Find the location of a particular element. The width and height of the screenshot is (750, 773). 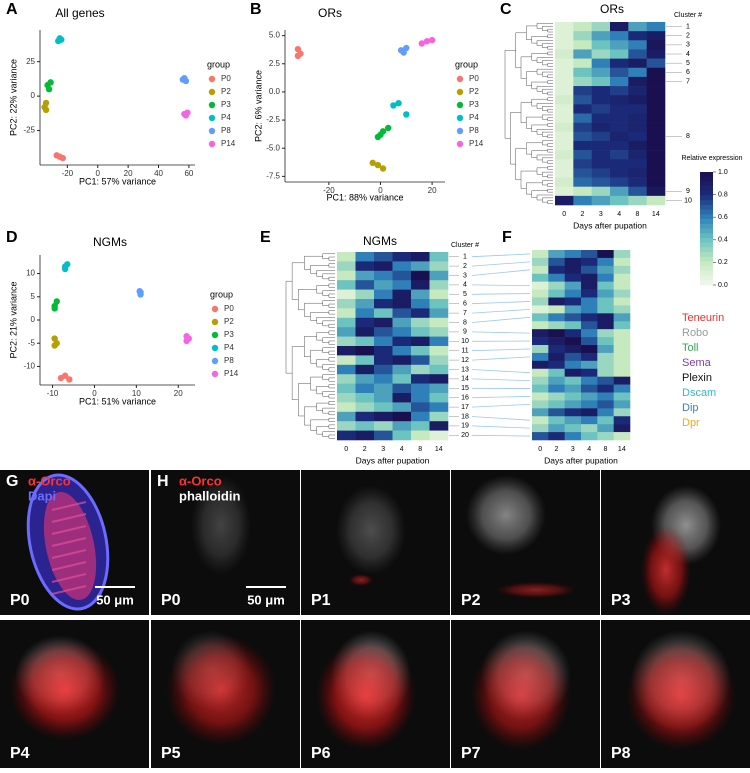

stain-label: α-Orco is located at coordinates (200, 480).